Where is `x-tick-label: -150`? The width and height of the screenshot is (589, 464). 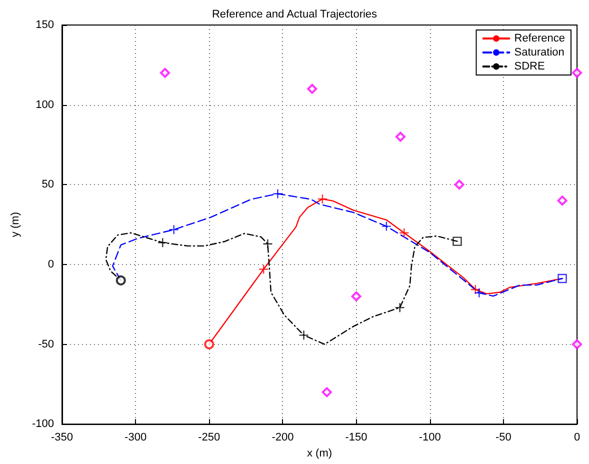 x-tick-label: -150 is located at coordinates (356, 438).